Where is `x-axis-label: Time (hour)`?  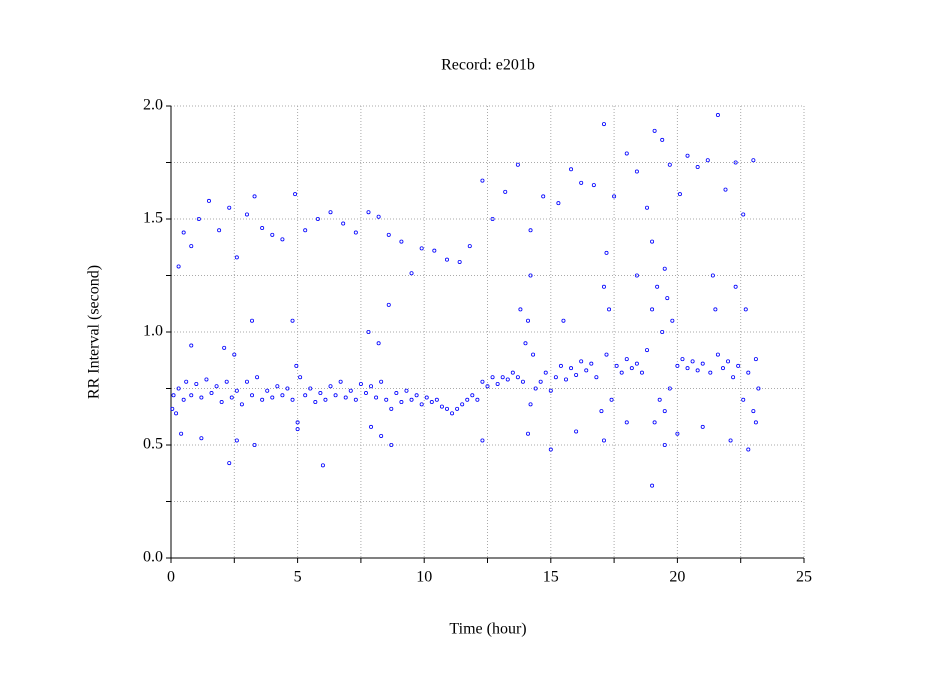 x-axis-label: Time (hour) is located at coordinates (487, 629).